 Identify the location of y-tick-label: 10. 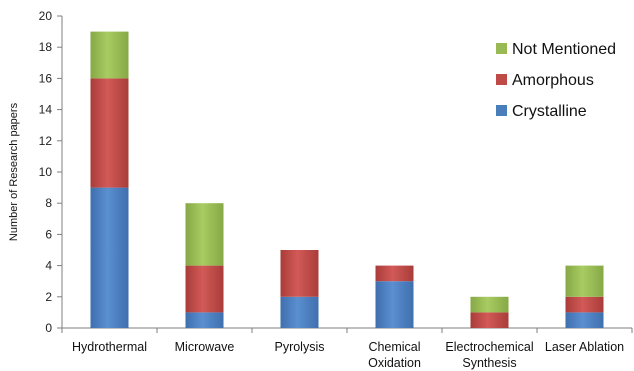
(46, 172).